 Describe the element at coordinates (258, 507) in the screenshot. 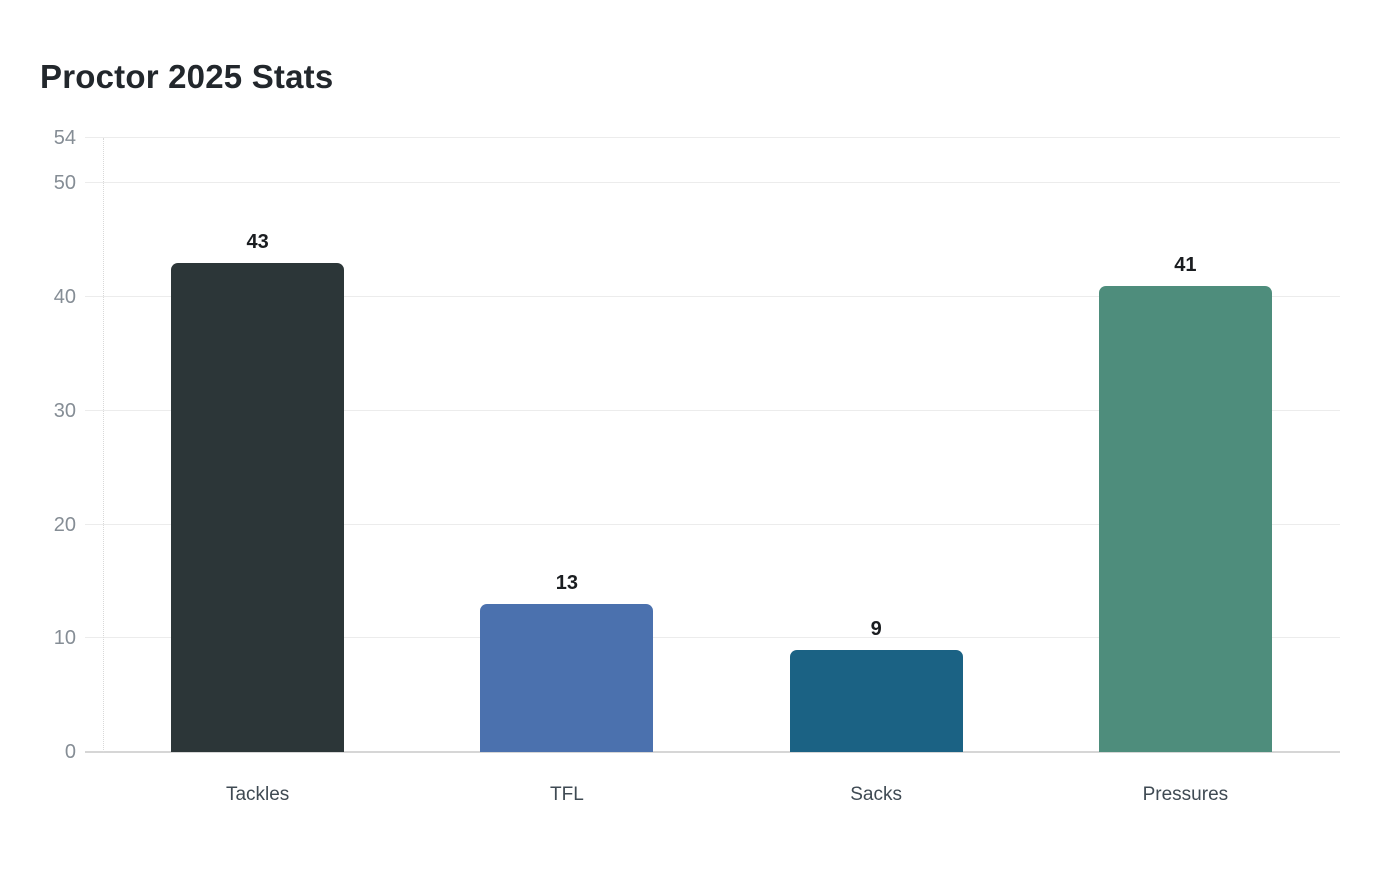

I see `bar-tackles` at that location.